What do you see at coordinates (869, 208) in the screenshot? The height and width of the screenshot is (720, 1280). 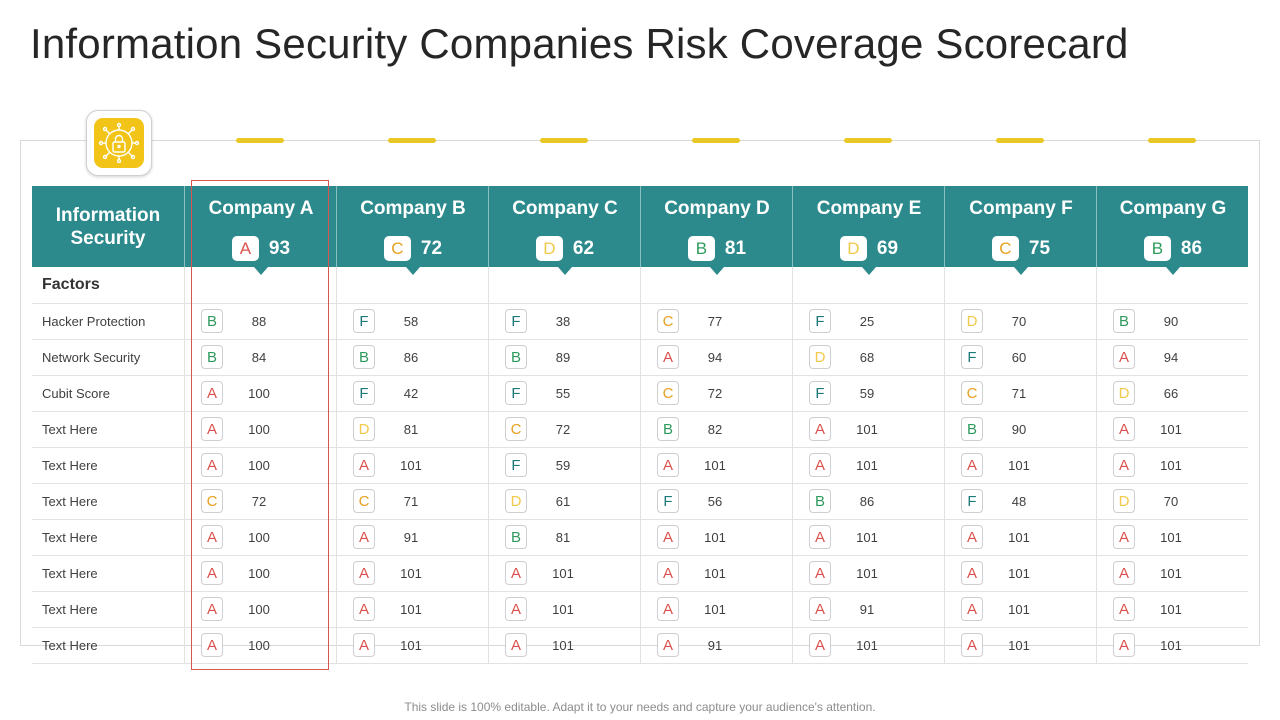 I see `company-name: Company E` at bounding box center [869, 208].